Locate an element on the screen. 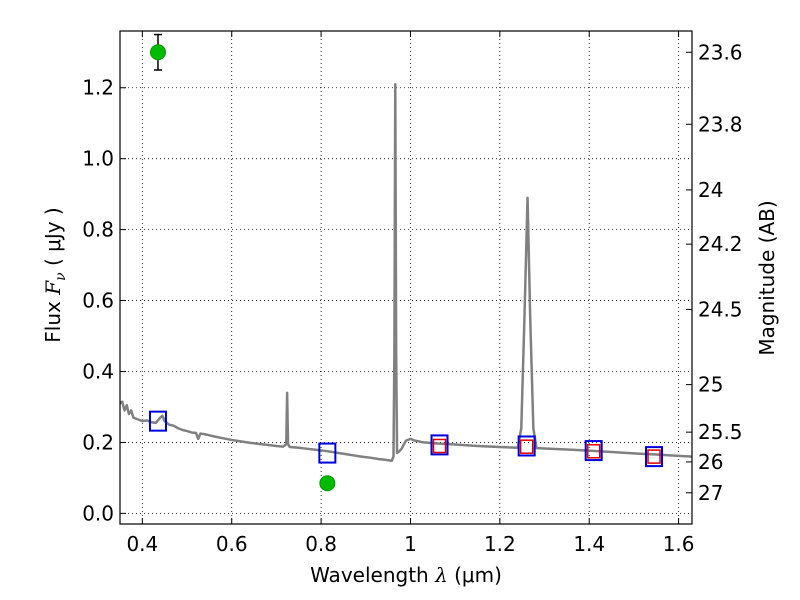  y2-tick-label: 27 is located at coordinates (710, 493).